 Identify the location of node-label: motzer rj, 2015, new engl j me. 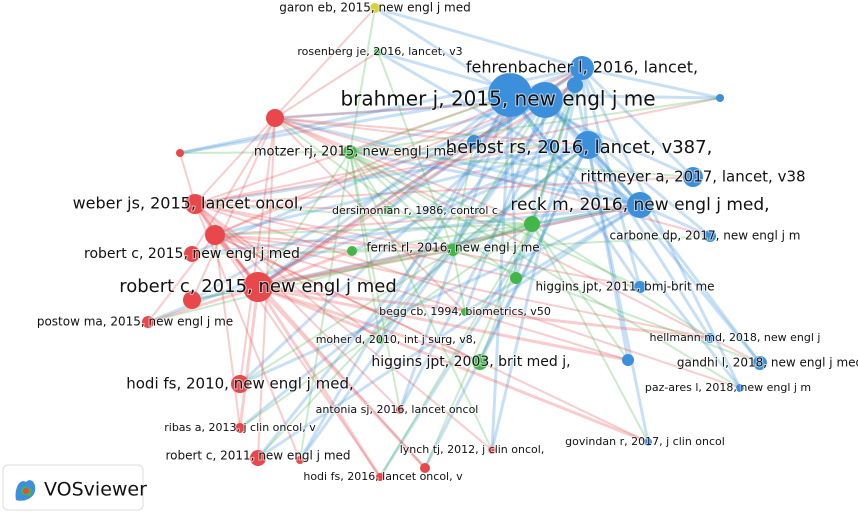
(354, 152).